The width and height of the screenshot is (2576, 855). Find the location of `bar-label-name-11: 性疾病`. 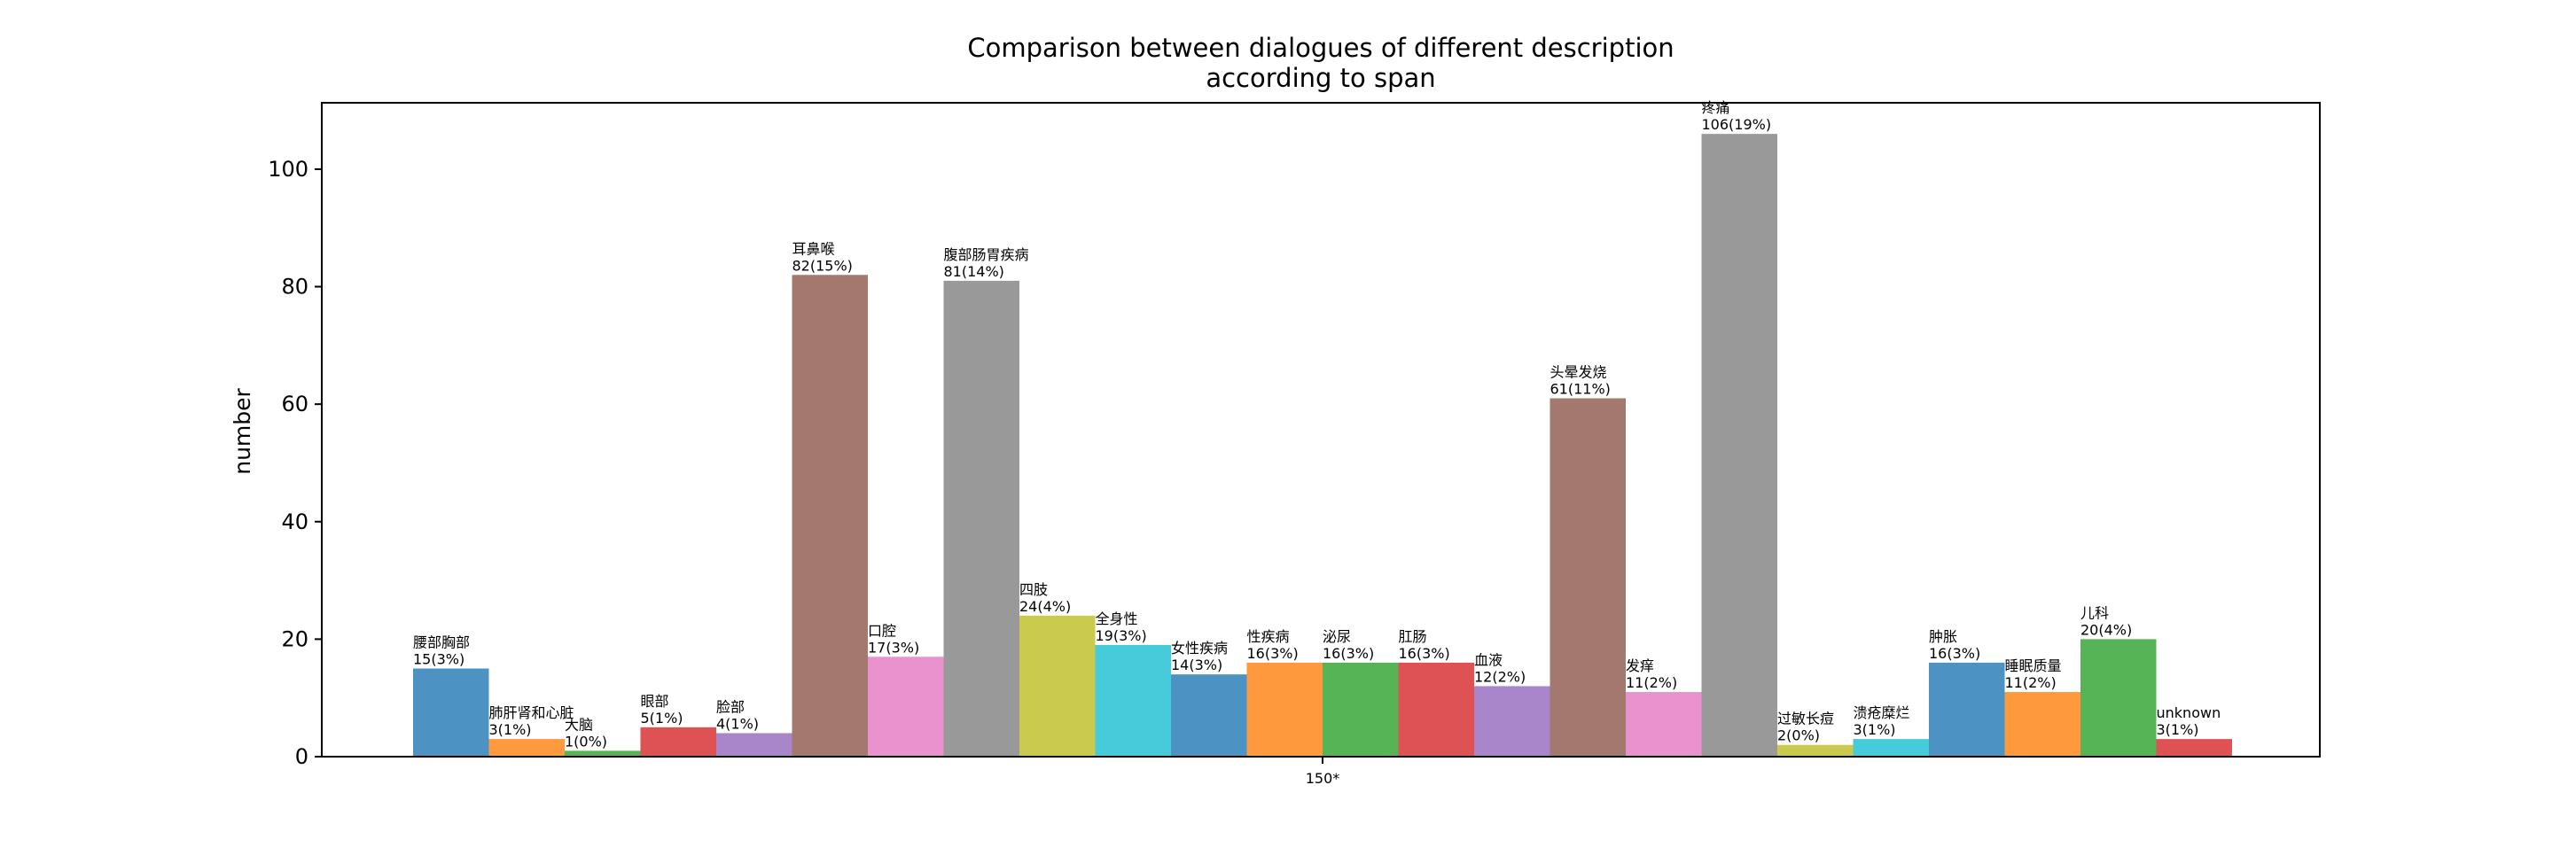

bar-label-name-11: 性疾病 is located at coordinates (1268, 636).